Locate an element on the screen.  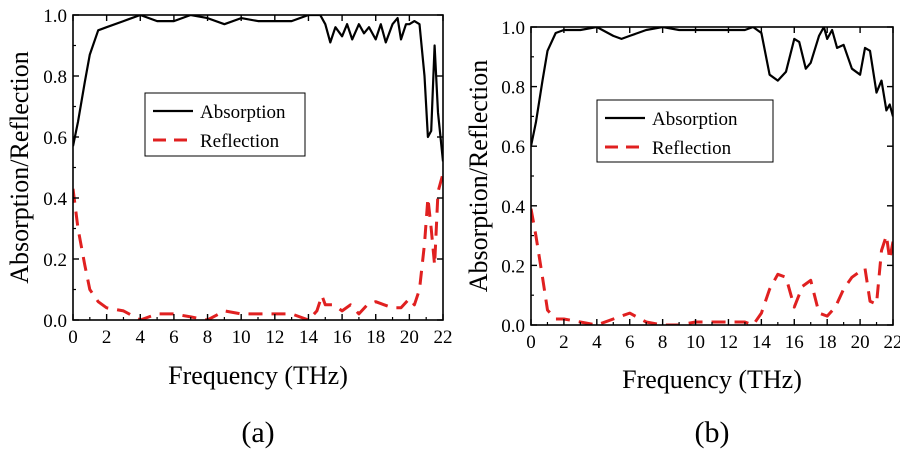
panel-label: (a) is located at coordinates (257, 432).